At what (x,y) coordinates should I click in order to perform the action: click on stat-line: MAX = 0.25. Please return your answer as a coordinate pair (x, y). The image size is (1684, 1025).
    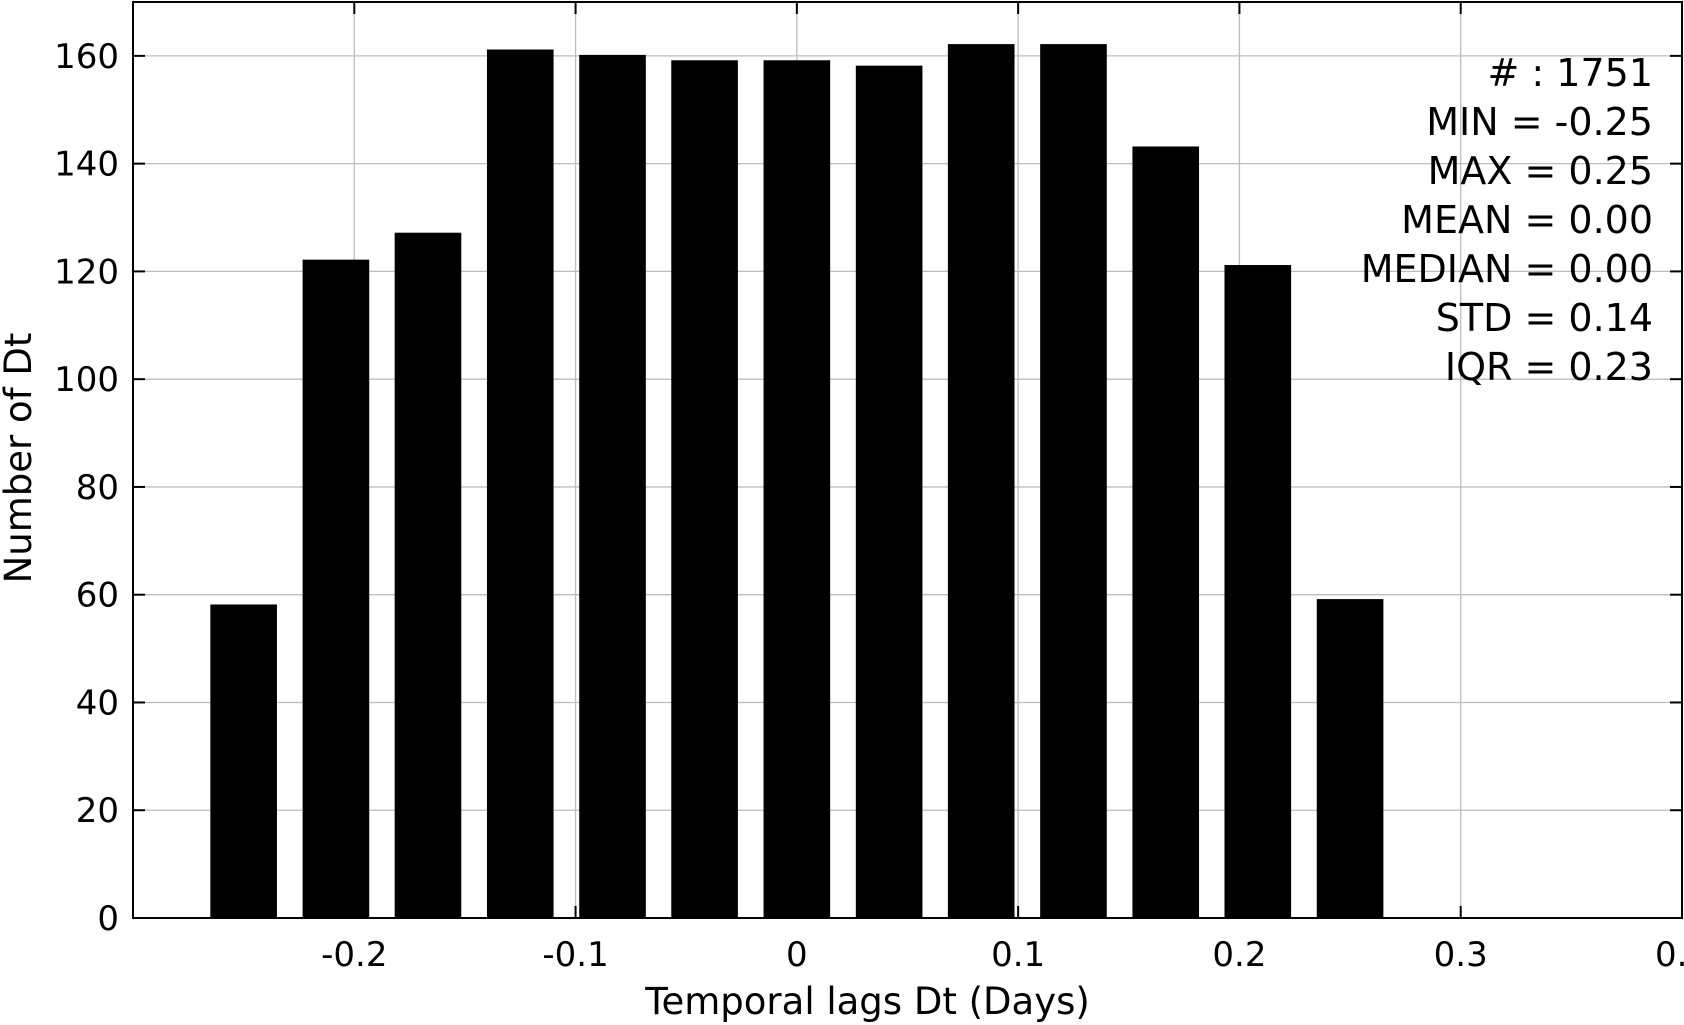
    Looking at the image, I should click on (1540, 171).